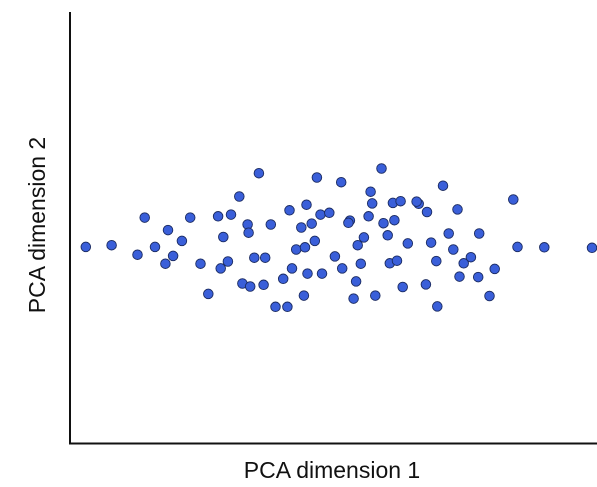 The width and height of the screenshot is (597, 487). What do you see at coordinates (37, 225) in the screenshot?
I see `y-axis-label: PCA dimension 2` at bounding box center [37, 225].